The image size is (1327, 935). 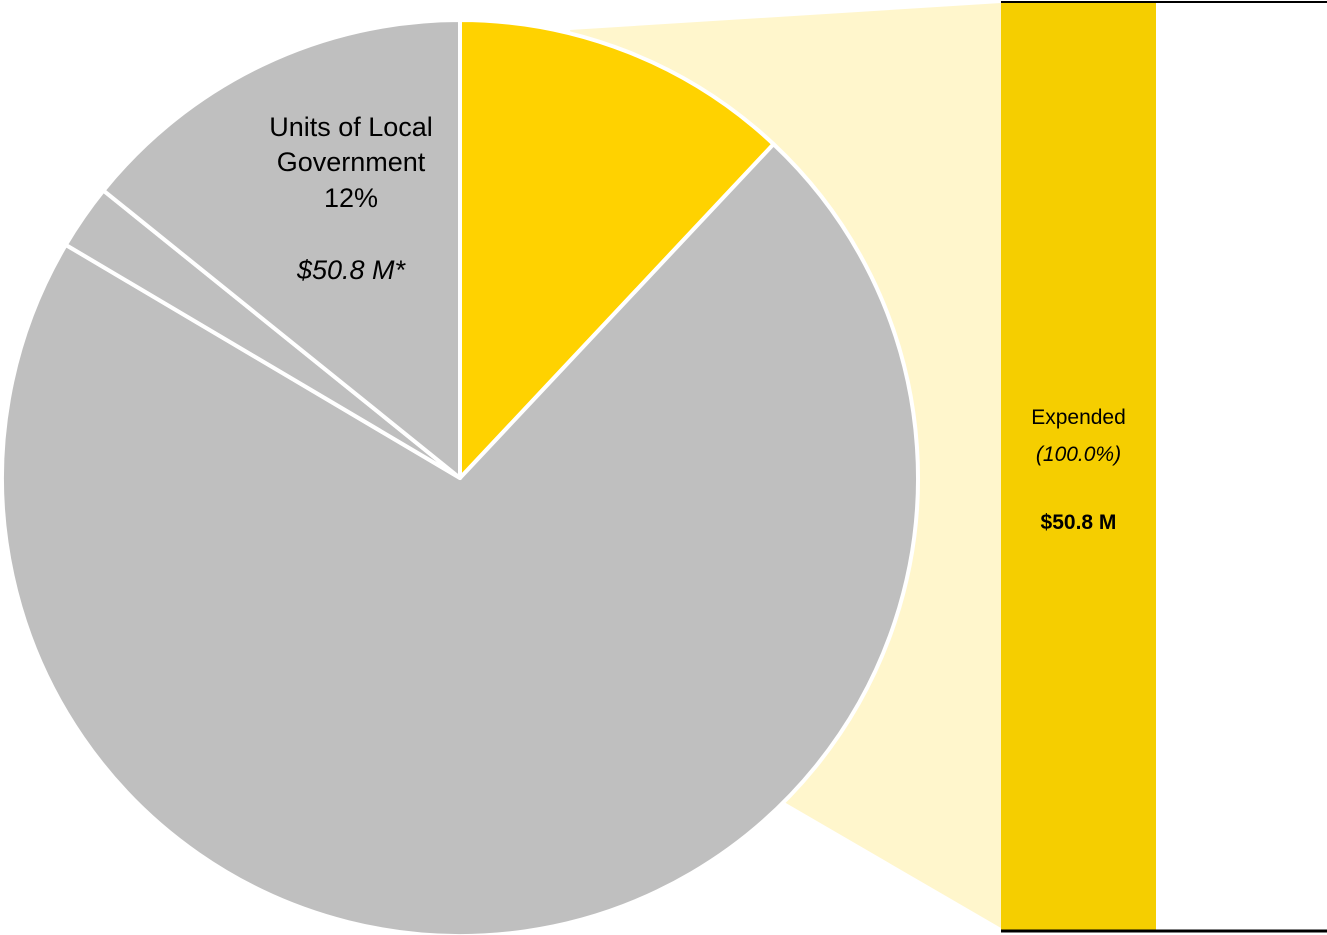 I want to click on pie-labels: Units of Local Government 12% $50.8 M*, so click(x=351, y=198).